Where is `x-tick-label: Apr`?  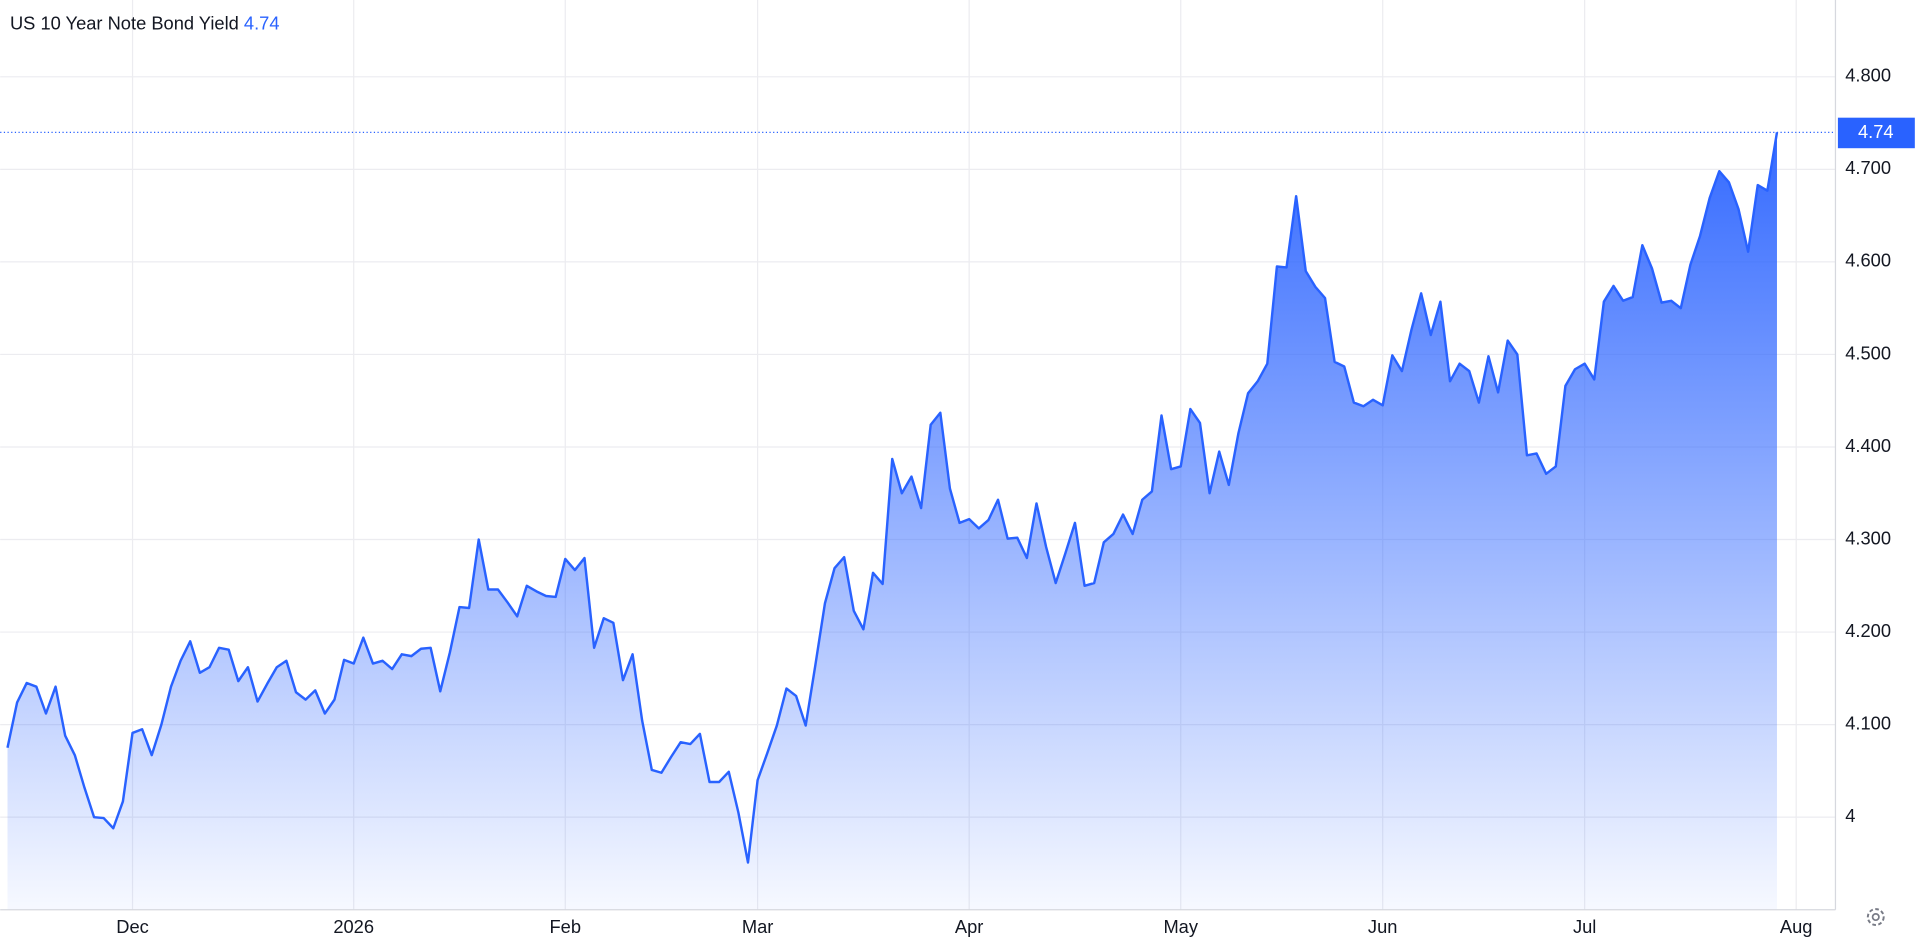
x-tick-label: Apr is located at coordinates (969, 926).